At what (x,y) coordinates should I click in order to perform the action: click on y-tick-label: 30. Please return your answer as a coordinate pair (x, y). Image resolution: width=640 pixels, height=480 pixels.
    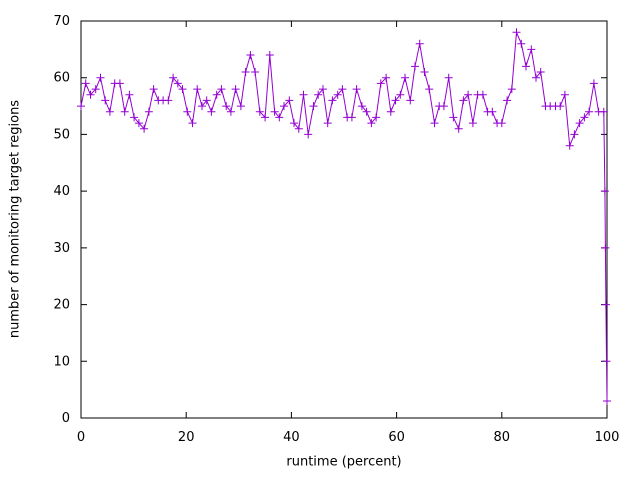
    Looking at the image, I should click on (61, 248).